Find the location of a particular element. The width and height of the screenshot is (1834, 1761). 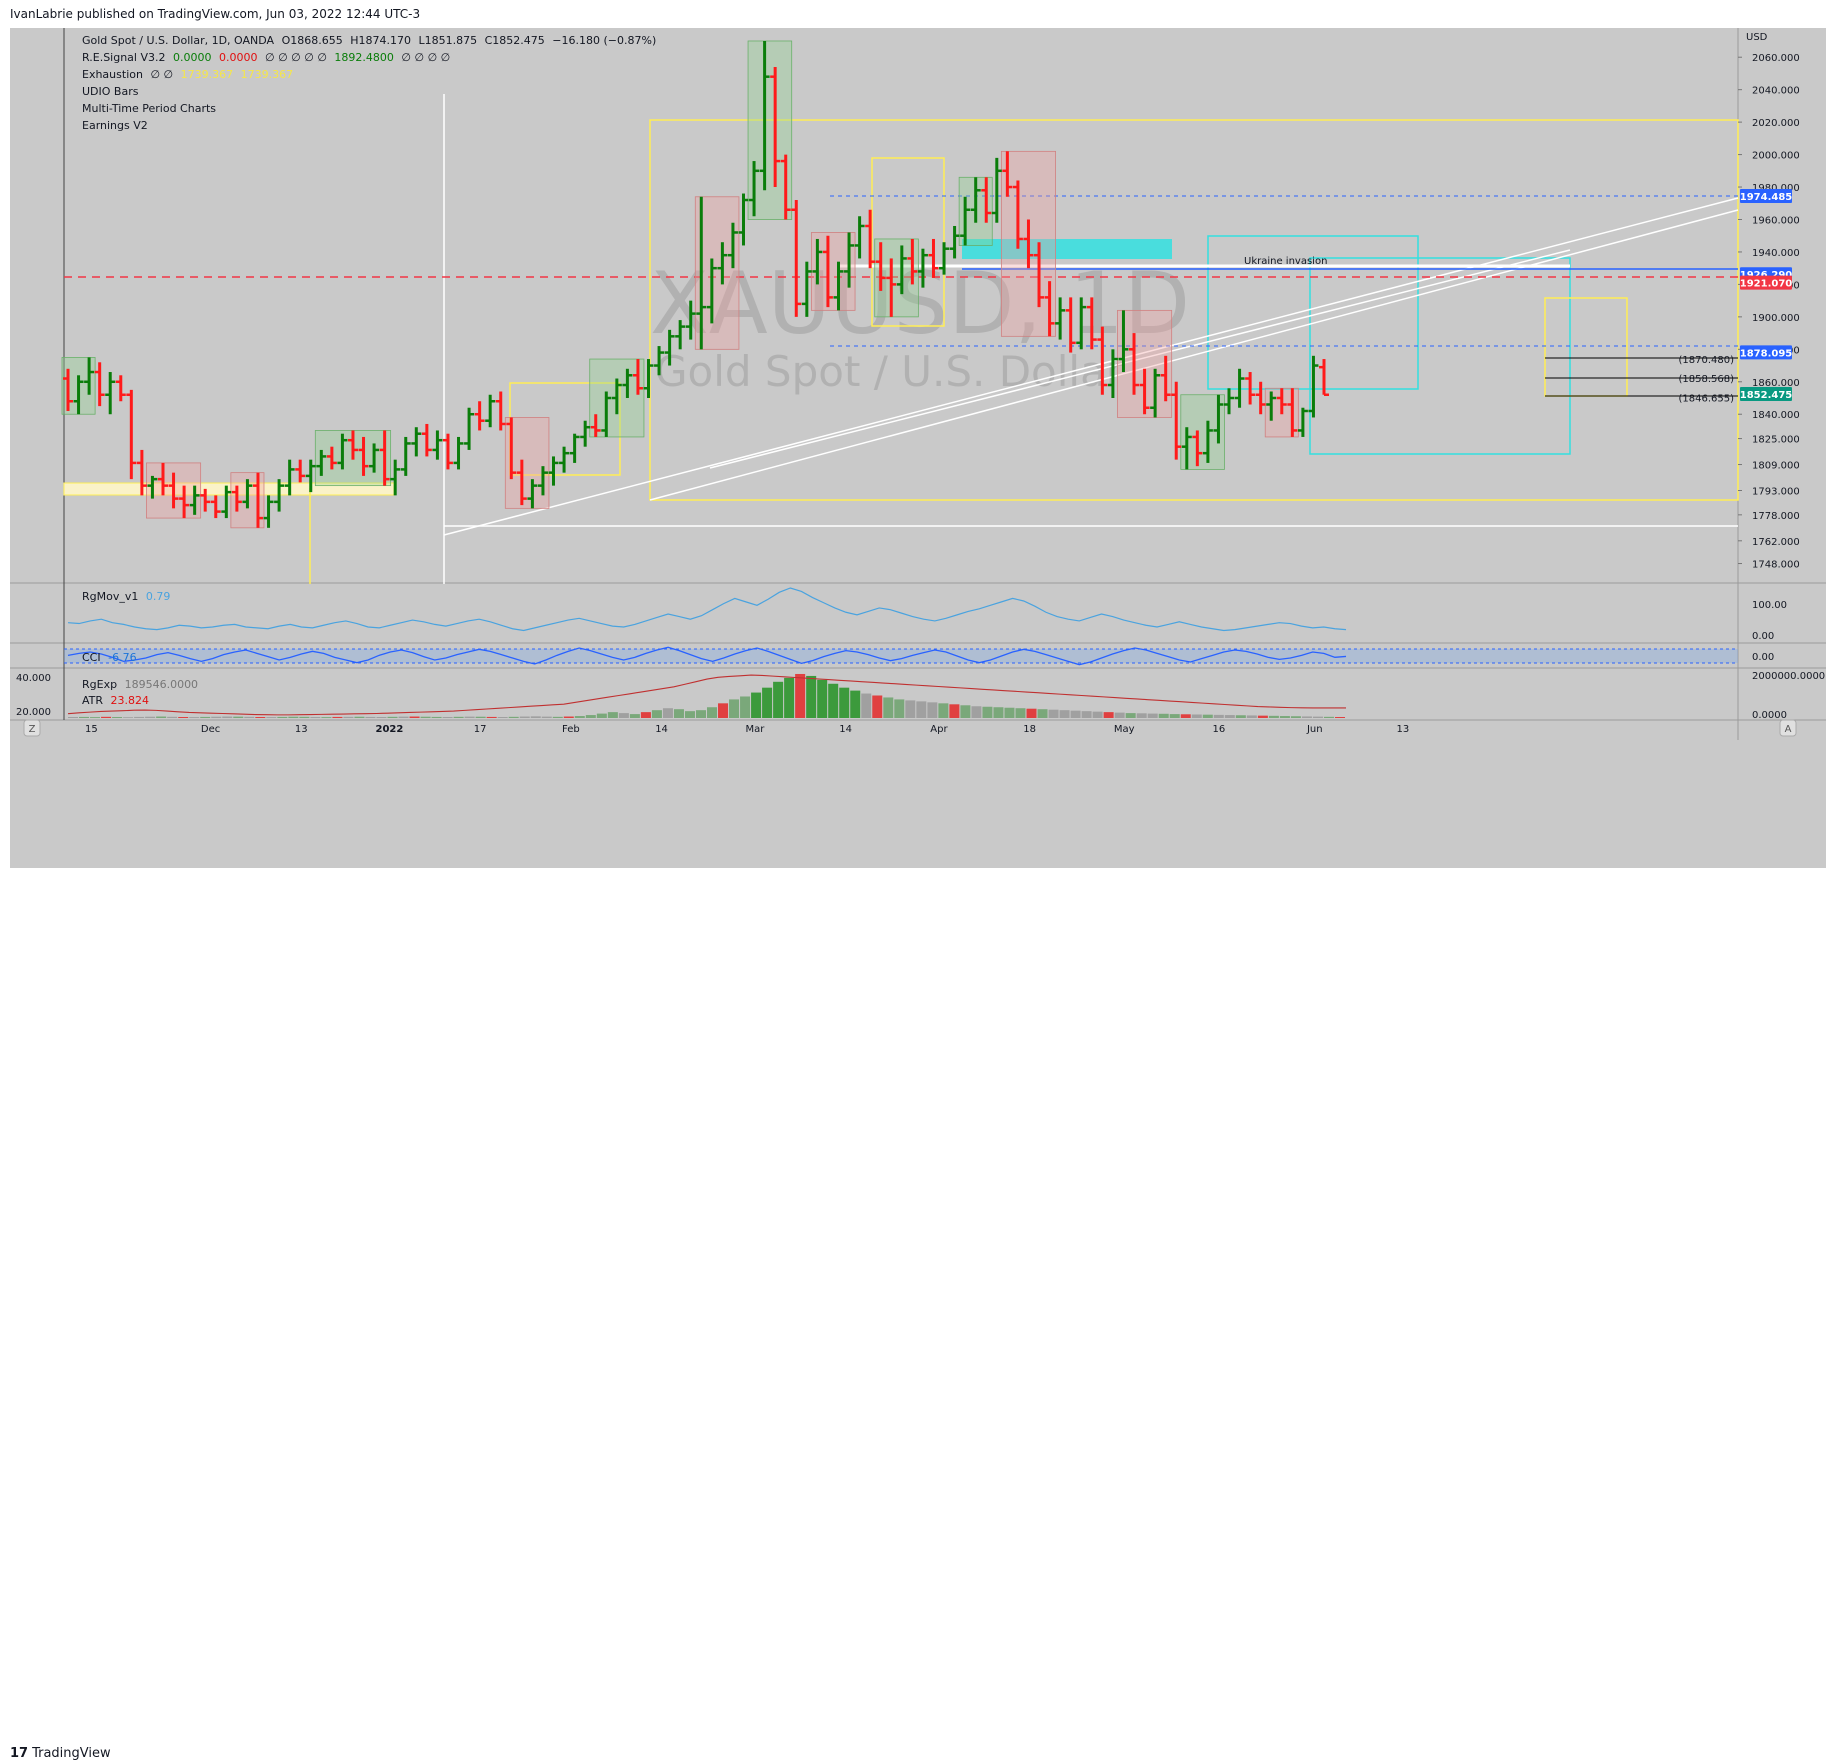

rgmov-tick: 100.00 is located at coordinates (1769, 605).